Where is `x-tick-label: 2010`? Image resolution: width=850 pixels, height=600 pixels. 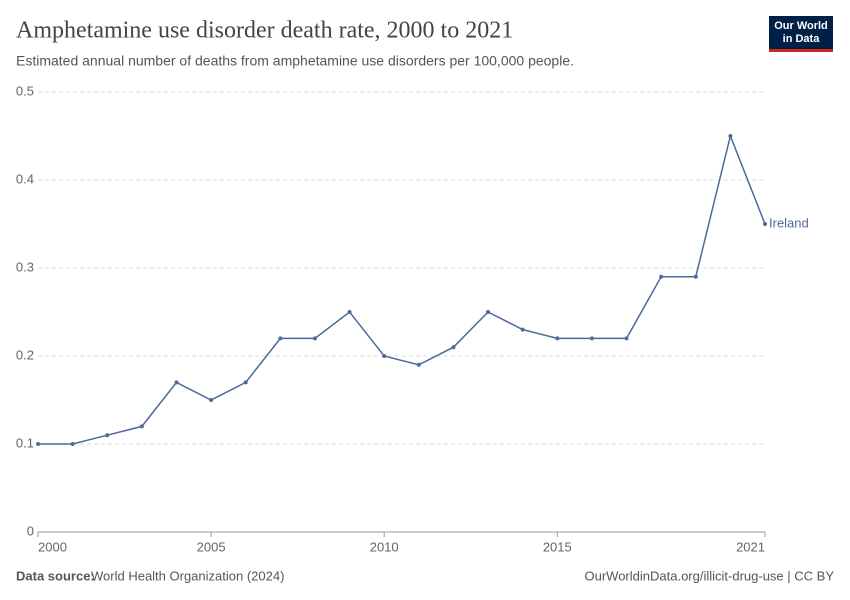 x-tick-label: 2010 is located at coordinates (384, 546).